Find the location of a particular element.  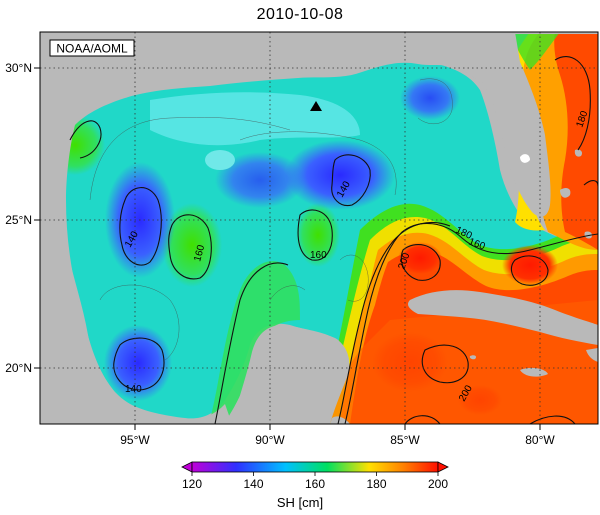

credit-box is located at coordinates (92, 48).